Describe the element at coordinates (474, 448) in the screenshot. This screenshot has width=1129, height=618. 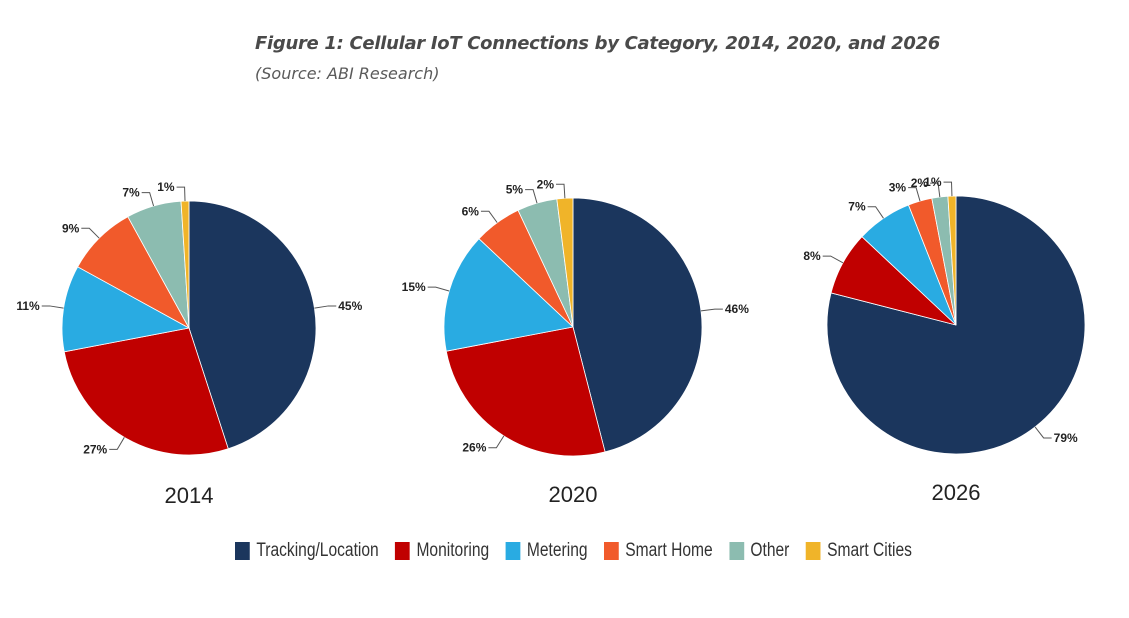
I see `data-label: 26%` at that location.